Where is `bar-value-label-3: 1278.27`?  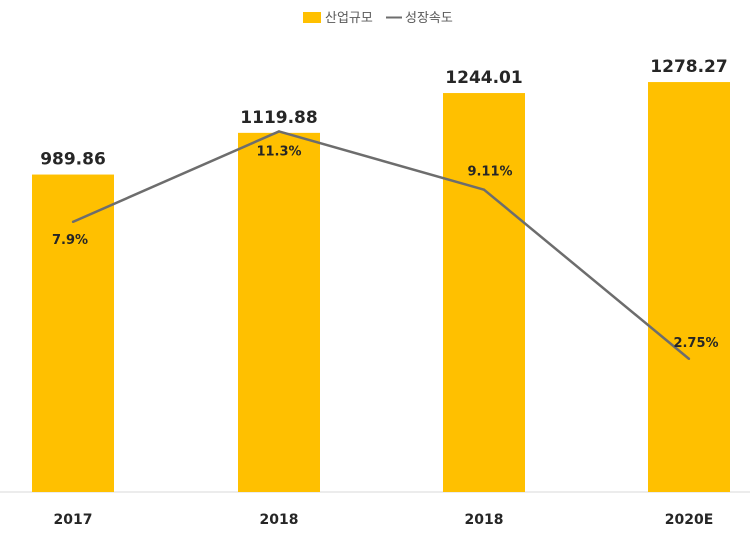 bar-value-label-3: 1278.27 is located at coordinates (688, 67).